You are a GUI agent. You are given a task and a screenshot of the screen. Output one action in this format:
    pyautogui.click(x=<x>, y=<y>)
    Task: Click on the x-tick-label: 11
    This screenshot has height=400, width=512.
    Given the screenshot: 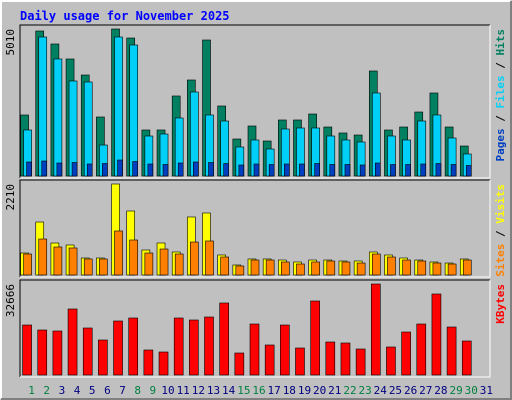 What is the action you would take?
    pyautogui.click(x=183, y=390)
    